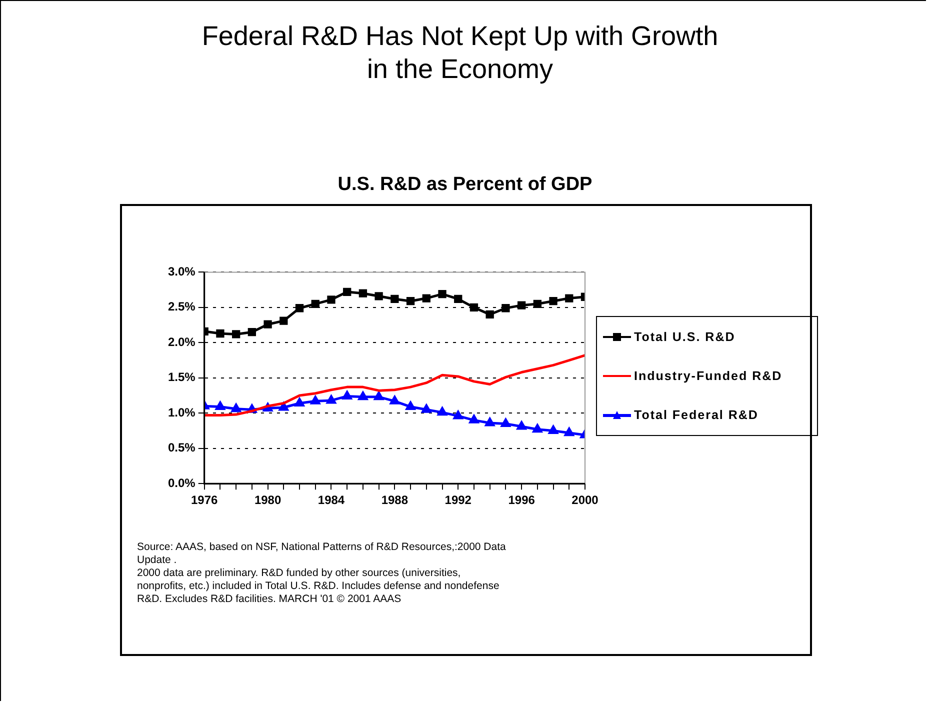 The image size is (931, 704). I want to click on source-note: Source: AAAS, based on NSF, National Patterns of R&D Resources,:2000 Data Update . 2000 data are preliminary. R&D funded by other sources (universities, nonprofits, etc.) included in Total U.S. R&D. Includes defense and nondefense R&D. Excludes R&D facilities. MARCH '01 © 2001 AAAS, so click(322, 573).